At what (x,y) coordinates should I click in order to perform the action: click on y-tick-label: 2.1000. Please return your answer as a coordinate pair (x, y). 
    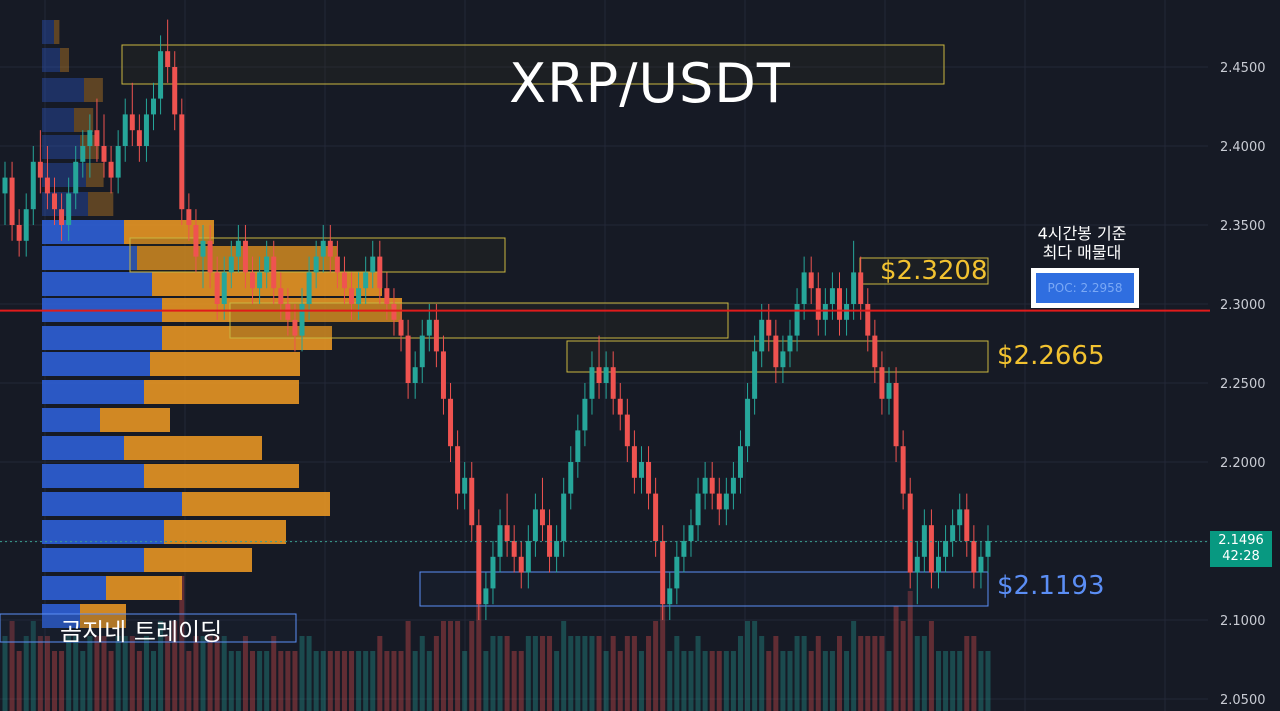
    Looking at the image, I should click on (1243, 621).